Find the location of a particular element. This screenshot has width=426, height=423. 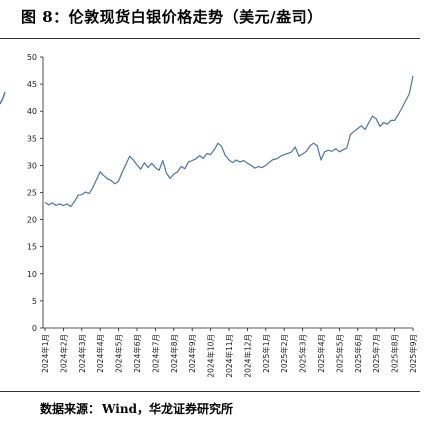

source-note: 数据来源： Wind，华龙证券研究所 is located at coordinates (136, 408).